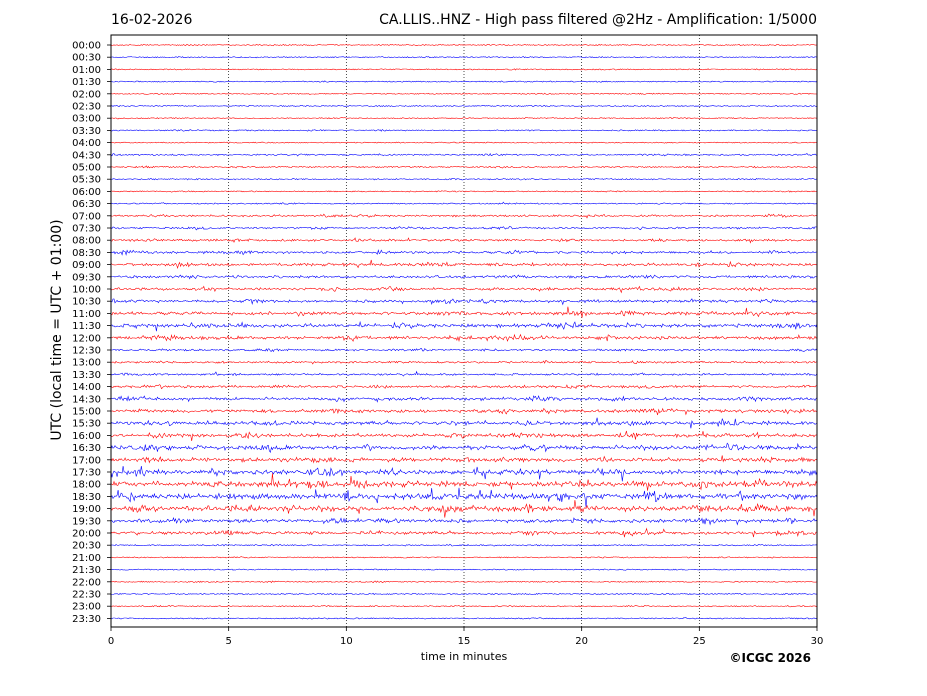 The height and width of the screenshot is (696, 927). What do you see at coordinates (86, 253) in the screenshot?
I see `y-tick-label: 08:30` at bounding box center [86, 253].